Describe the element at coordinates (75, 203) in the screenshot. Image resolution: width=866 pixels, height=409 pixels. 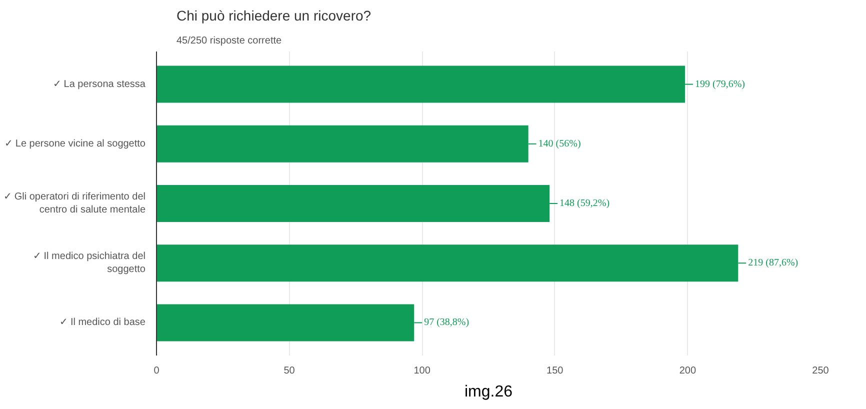
I see `y-tick-label: ✓ Gli operatori di riferimento del centro di salute mentale` at that location.